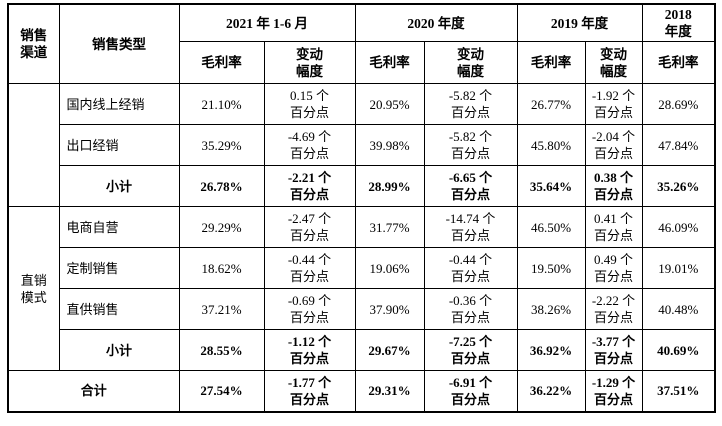 This screenshot has height=426, width=722. I want to click on margin-cell: 28.69%, so click(678, 104).